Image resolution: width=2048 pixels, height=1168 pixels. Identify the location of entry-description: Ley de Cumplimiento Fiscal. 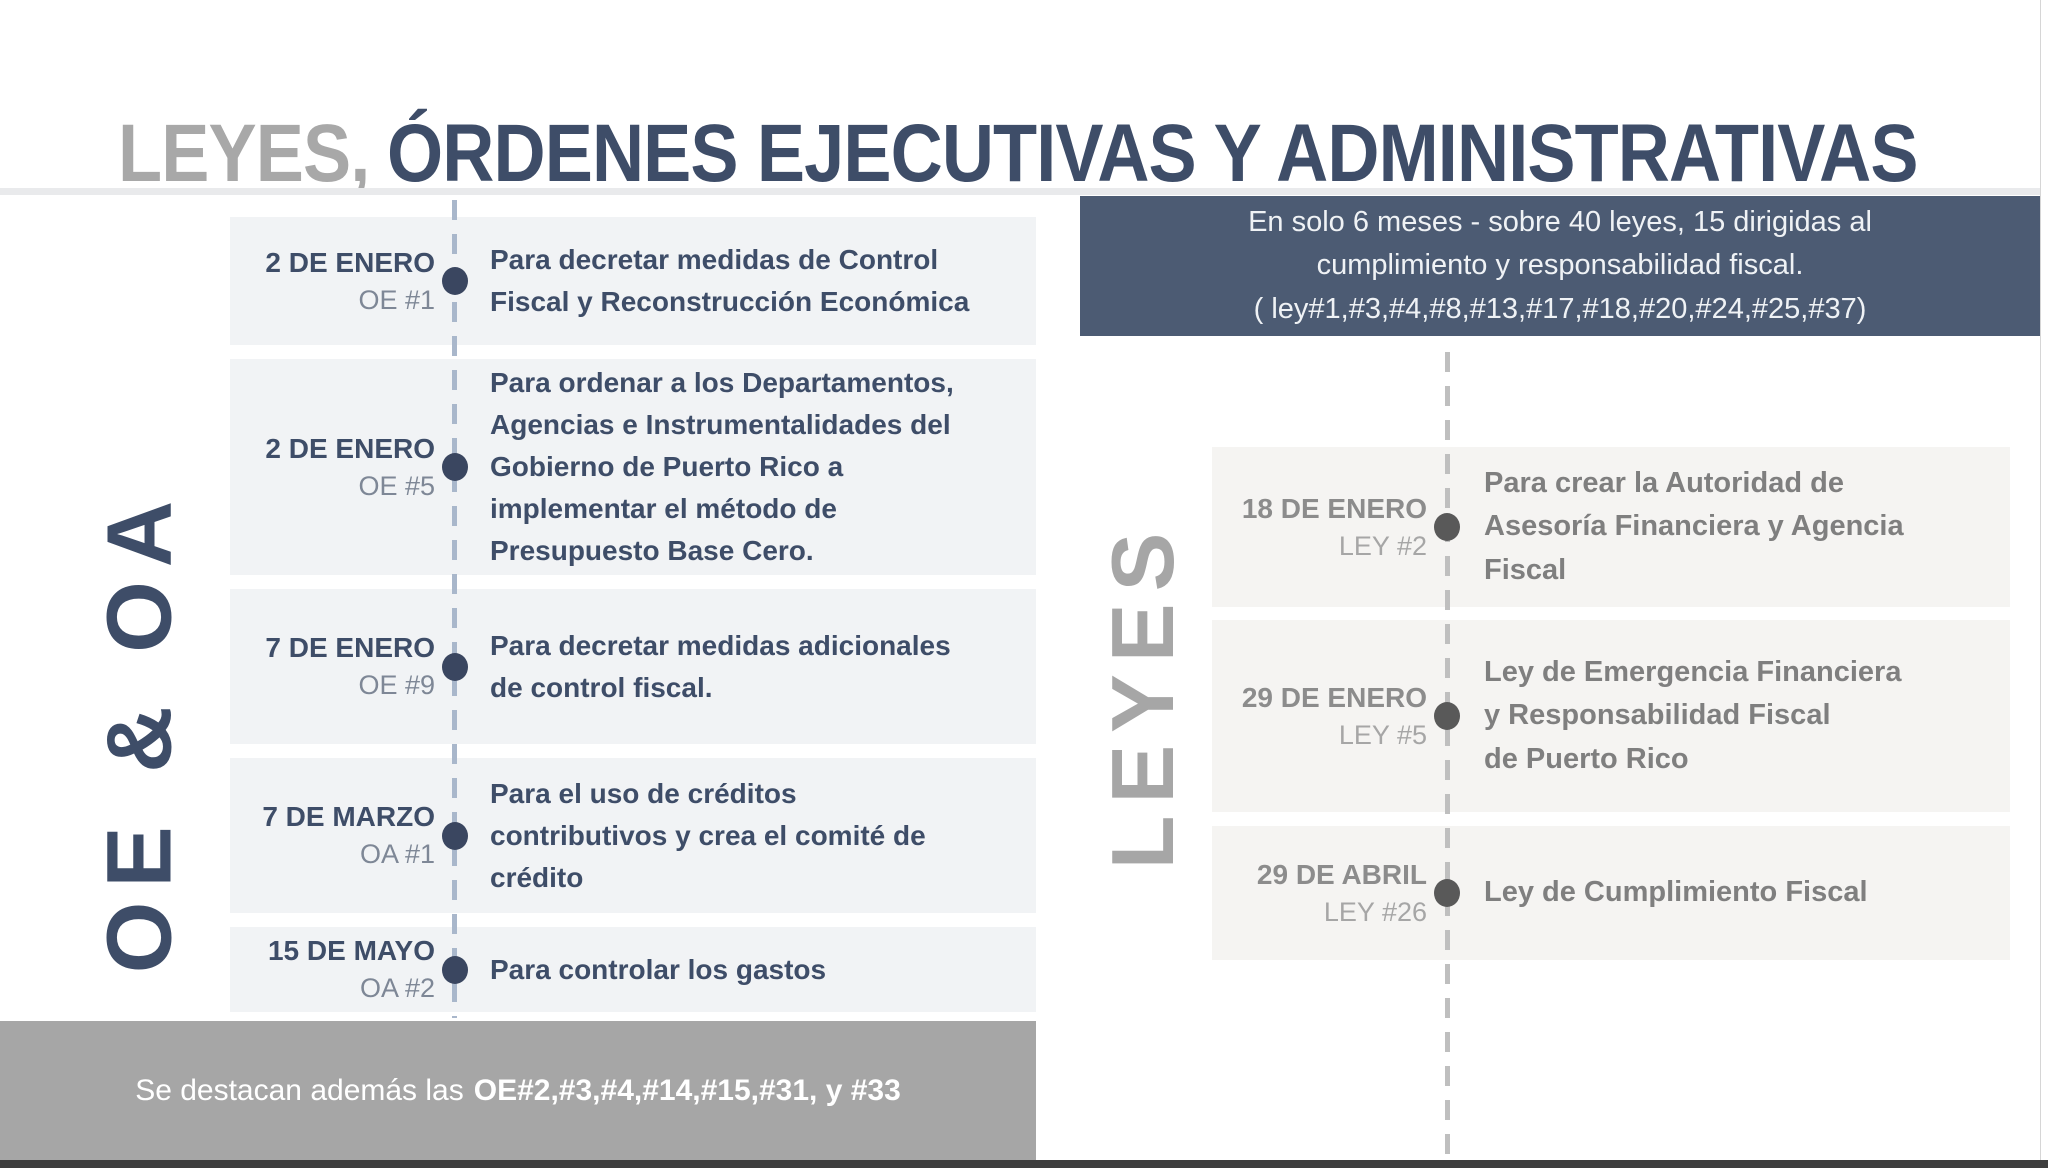
(1727, 893).